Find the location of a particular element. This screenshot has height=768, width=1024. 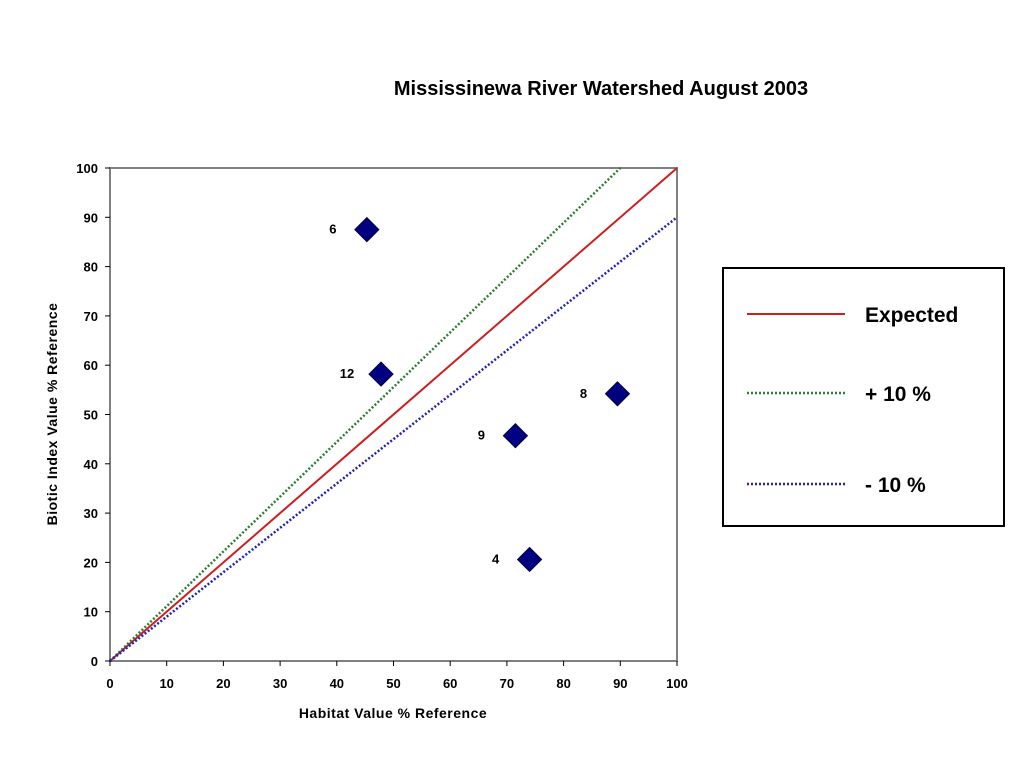

point-label-4: 4 is located at coordinates (496, 558).